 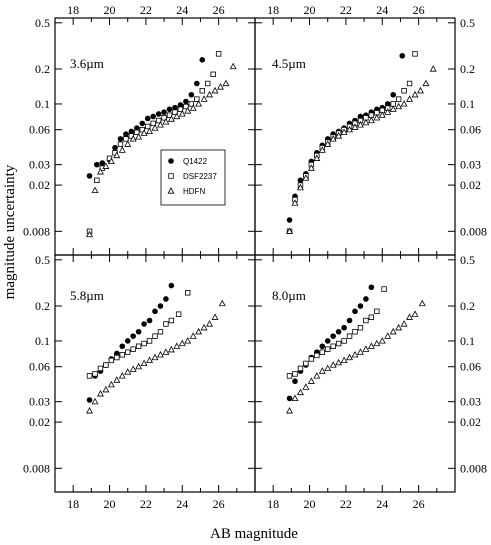 What do you see at coordinates (42, 341) in the screenshot?
I see `y-tick-label: 0.1` at bounding box center [42, 341].